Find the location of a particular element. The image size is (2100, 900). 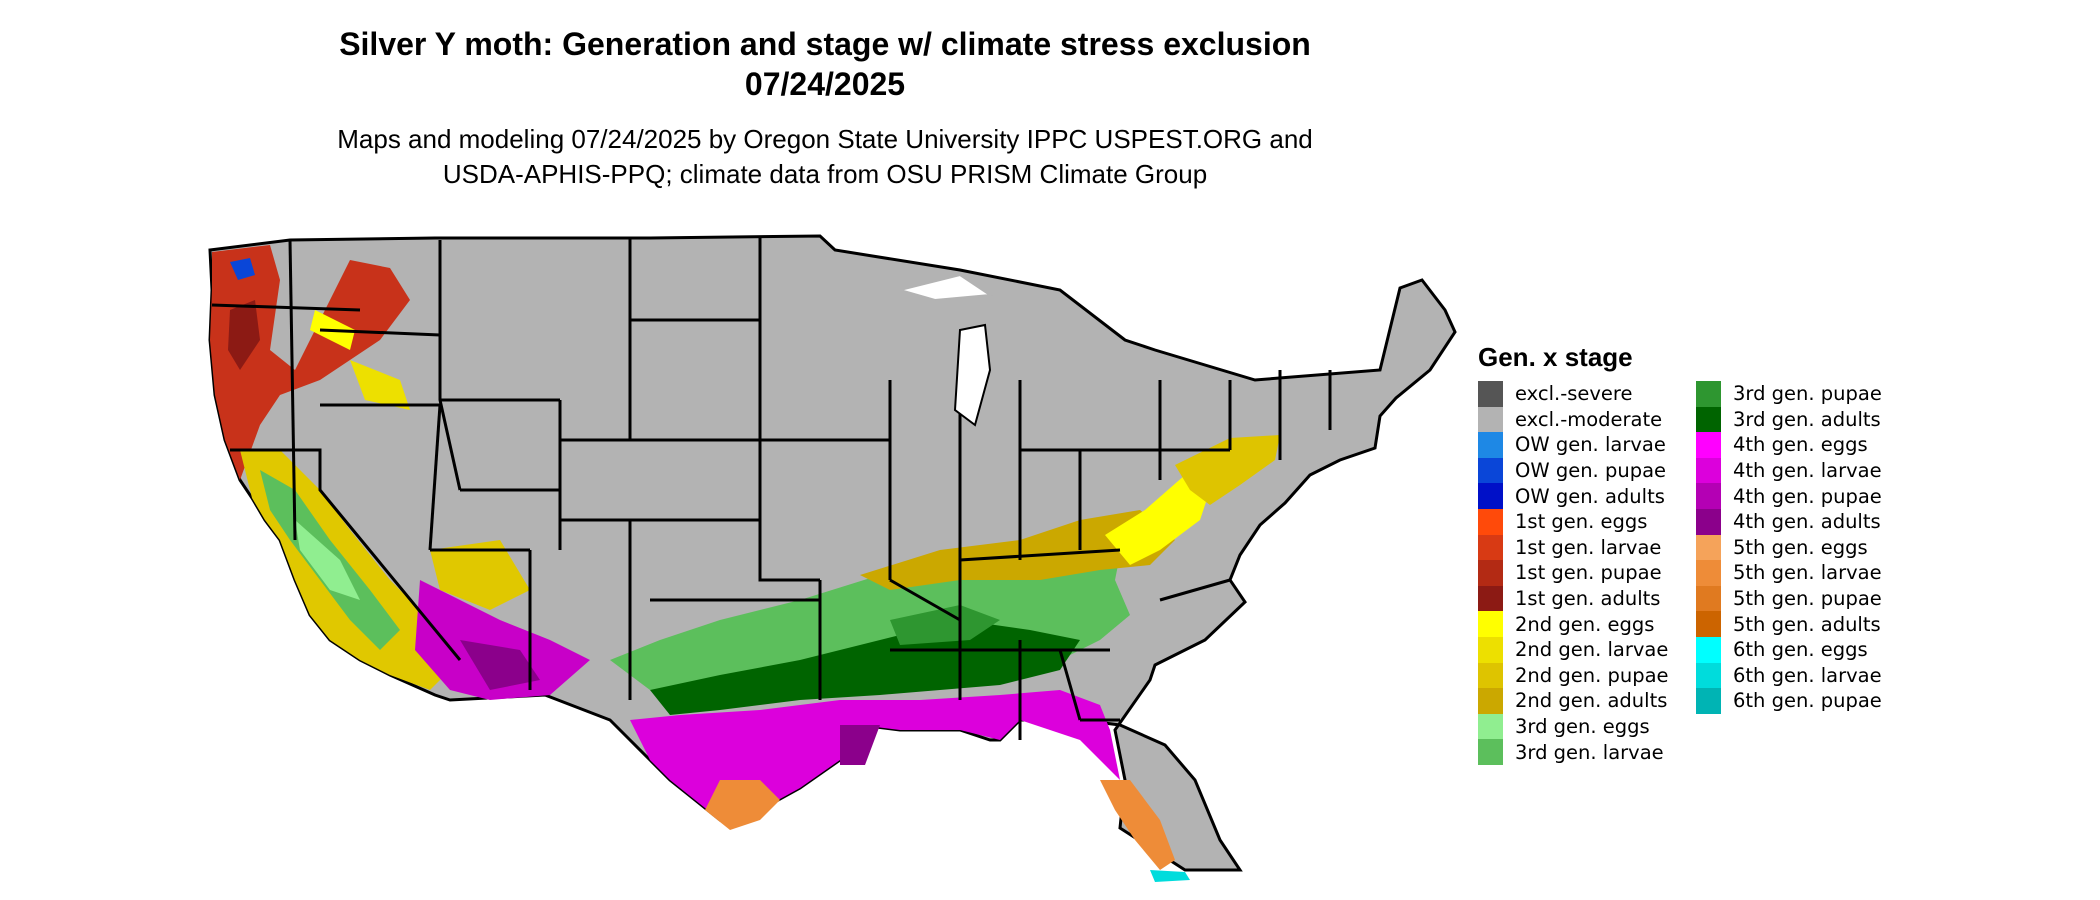

legend-label: 1st gen. pupae is located at coordinates (1588, 573).